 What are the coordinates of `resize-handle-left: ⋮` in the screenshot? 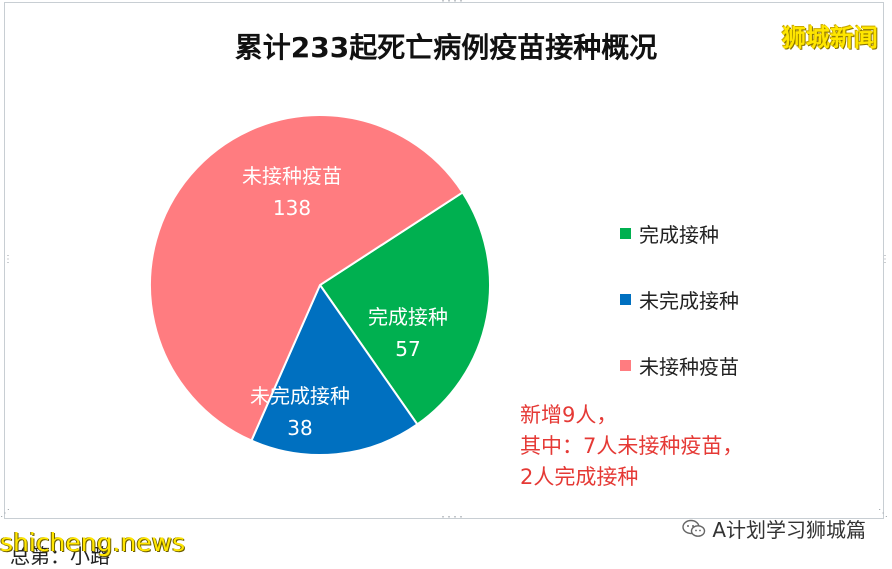 It's located at (8, 259).